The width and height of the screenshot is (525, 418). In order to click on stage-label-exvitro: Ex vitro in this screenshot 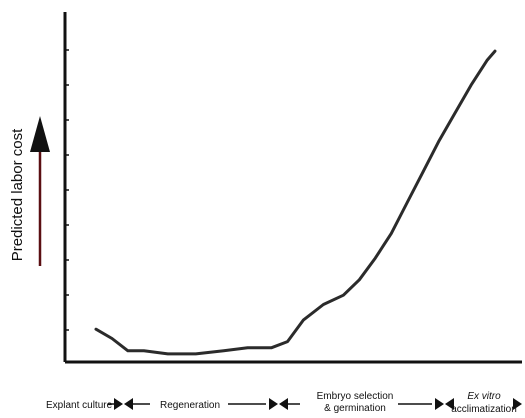, I will do `click(484, 396)`.